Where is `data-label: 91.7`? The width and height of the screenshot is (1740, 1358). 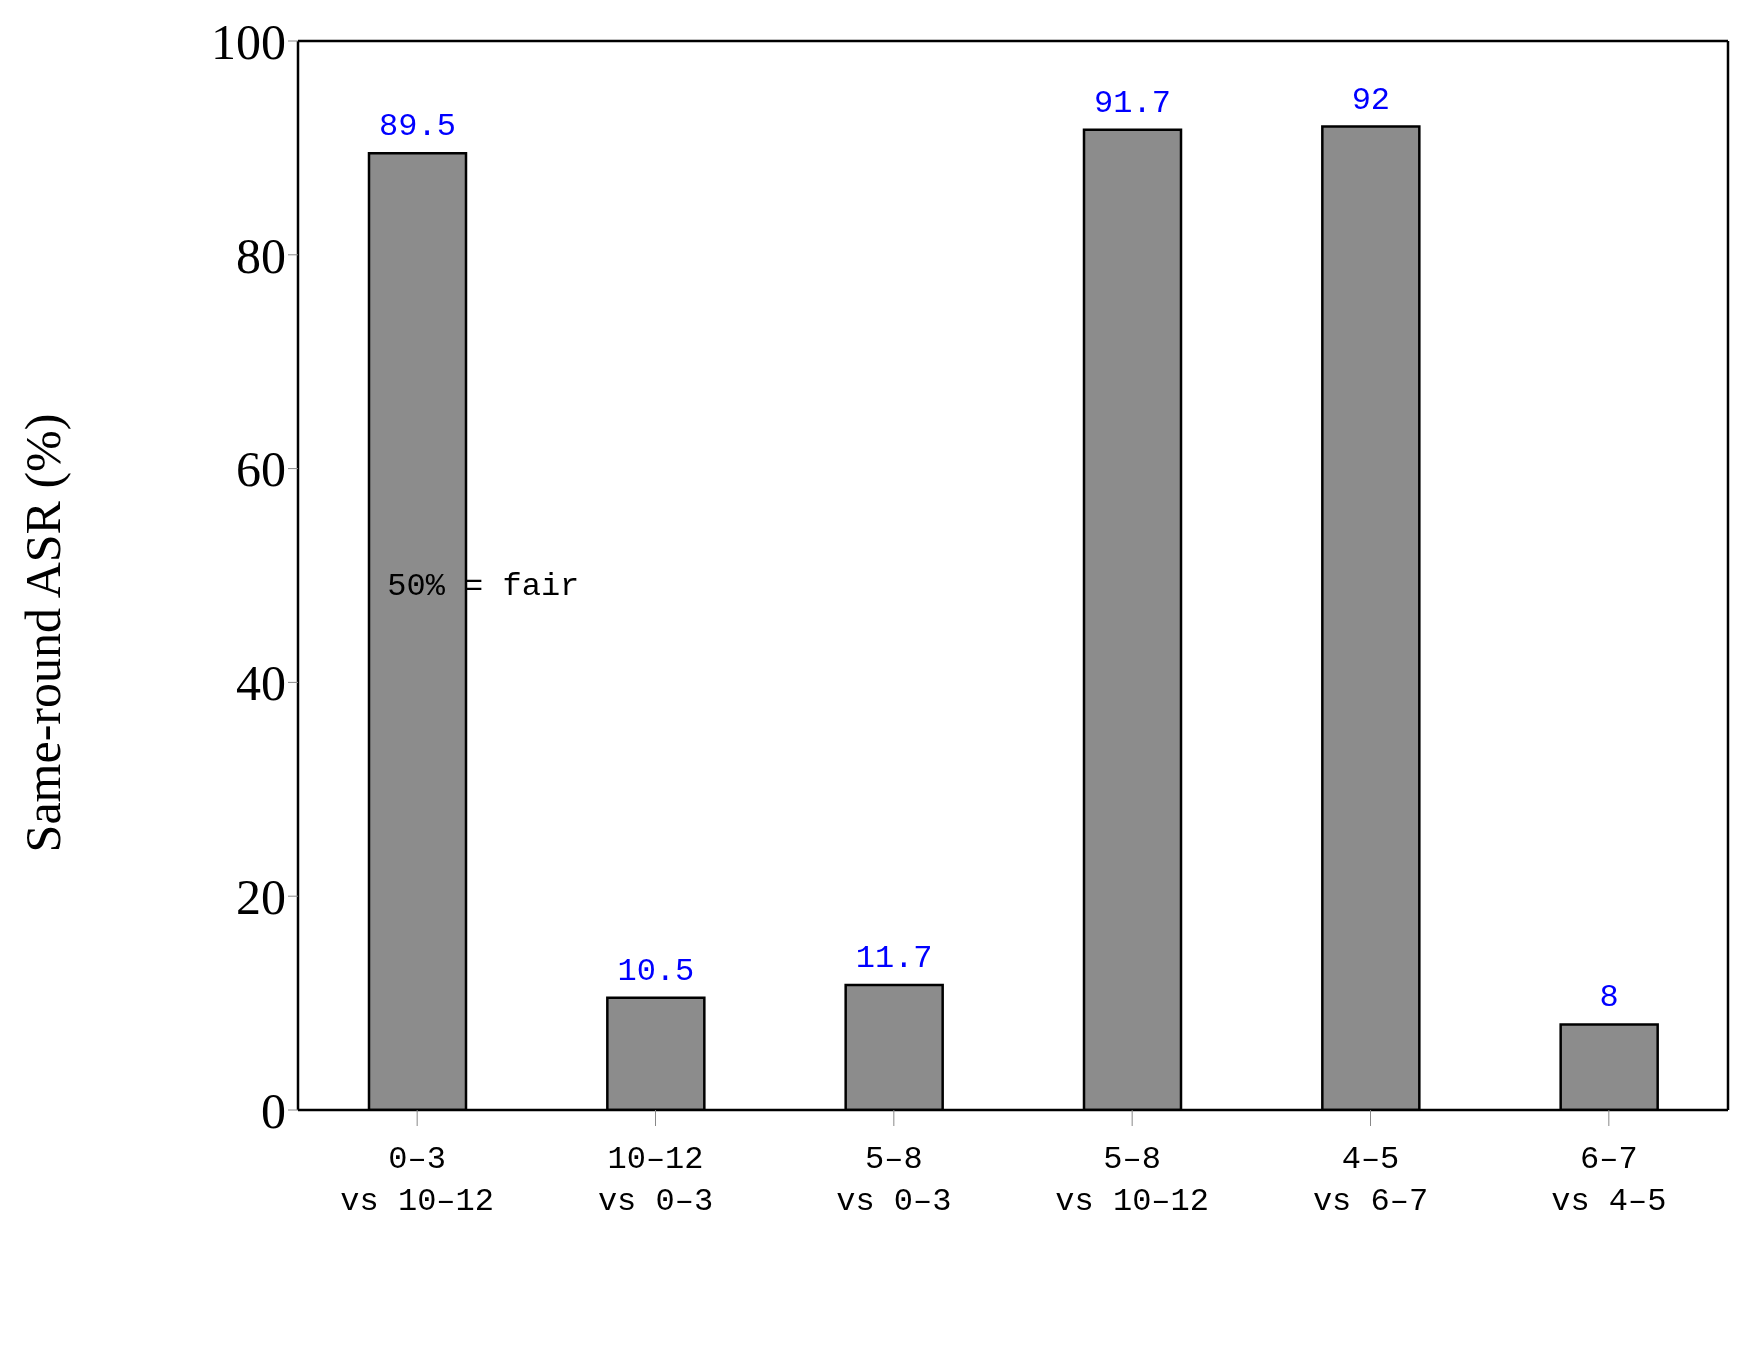
data-label: 91.7 is located at coordinates (1132, 103).